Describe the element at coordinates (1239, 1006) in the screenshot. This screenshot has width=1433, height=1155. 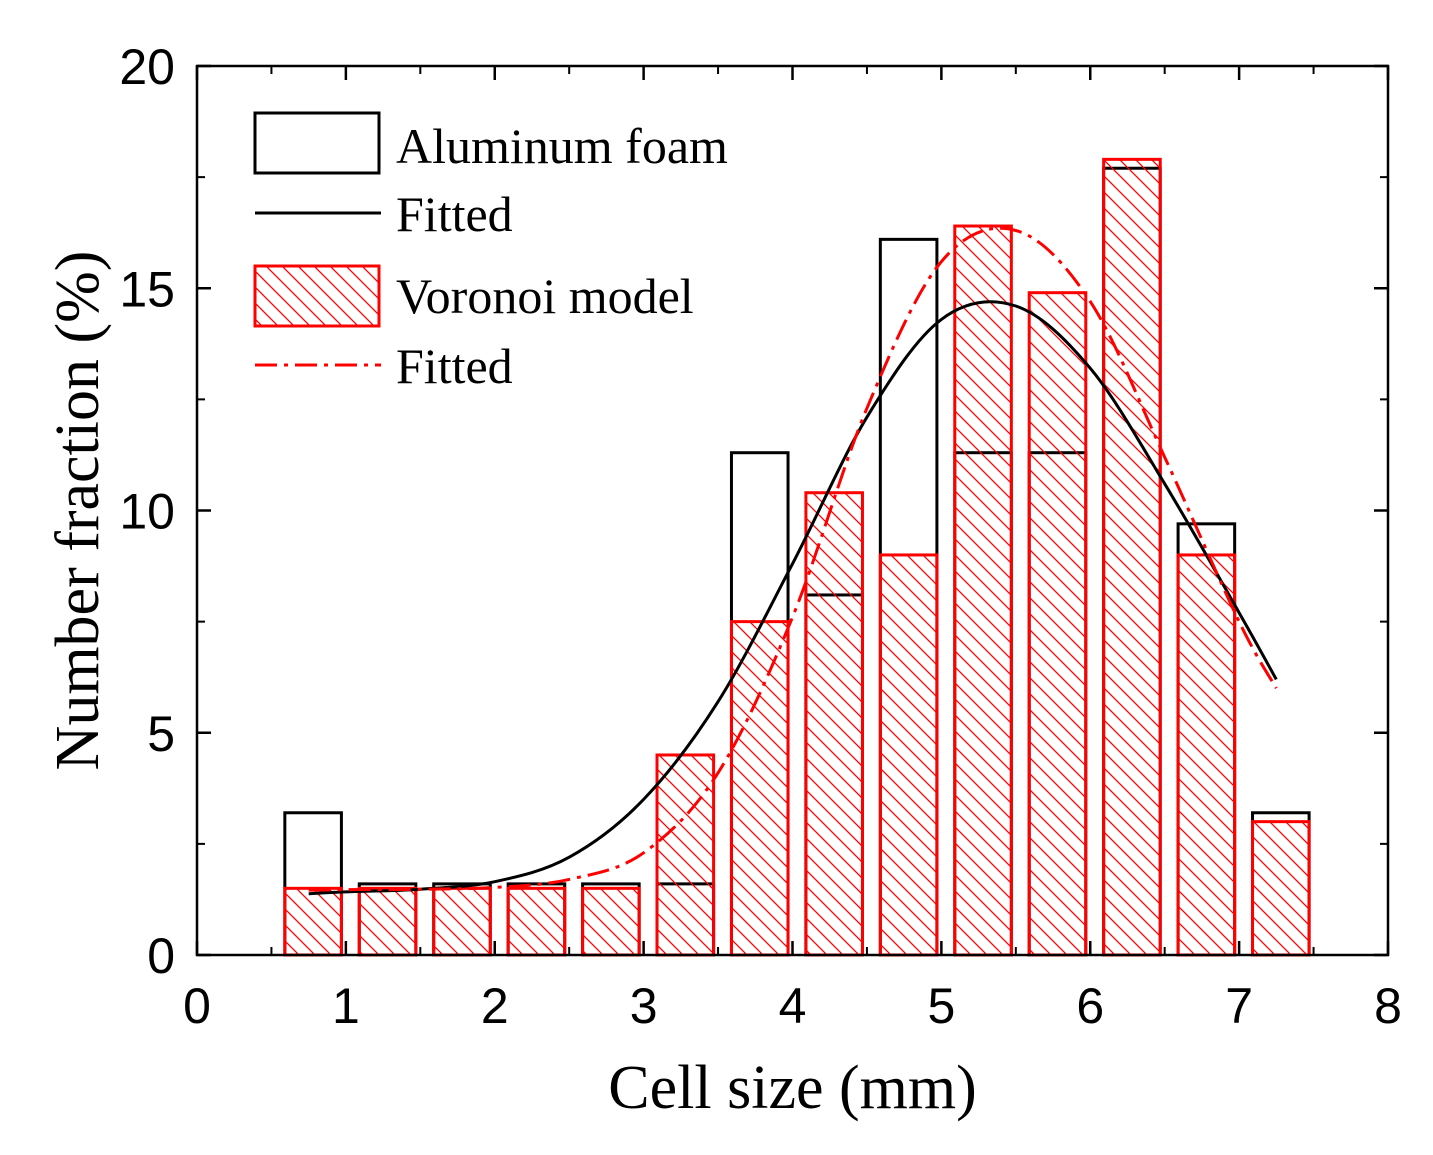
I see `x-tick-label: 7` at that location.